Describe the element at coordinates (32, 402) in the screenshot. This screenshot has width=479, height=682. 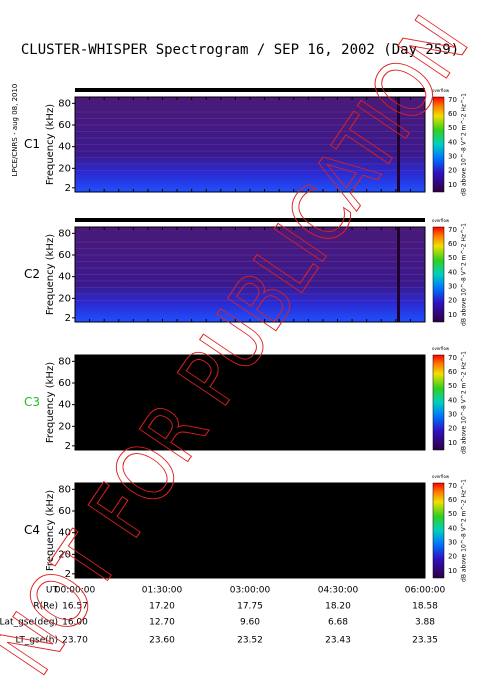
I see `panel-label: C3` at that location.